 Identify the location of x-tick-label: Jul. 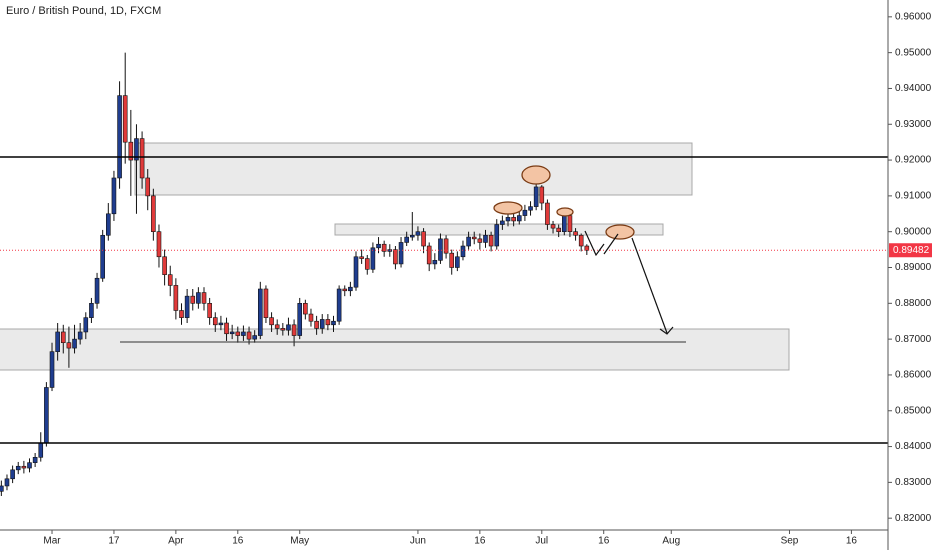
(541, 541).